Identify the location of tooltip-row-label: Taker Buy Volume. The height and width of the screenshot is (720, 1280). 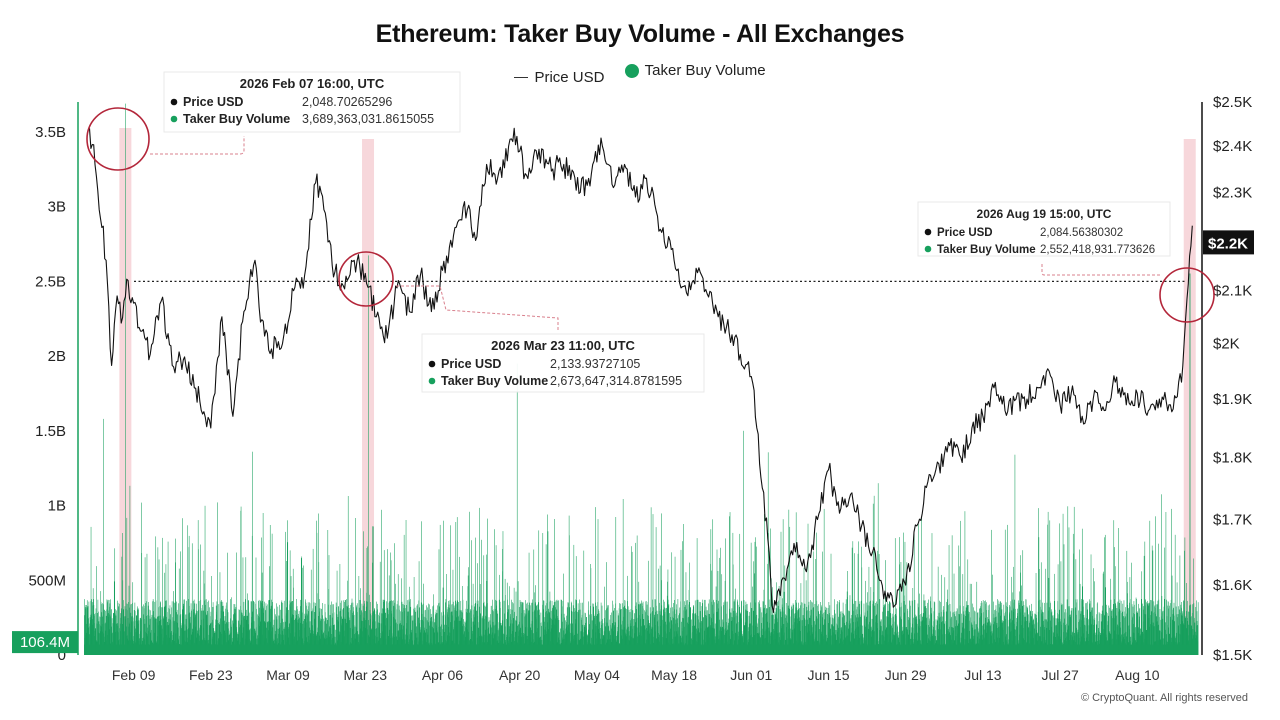
(494, 381).